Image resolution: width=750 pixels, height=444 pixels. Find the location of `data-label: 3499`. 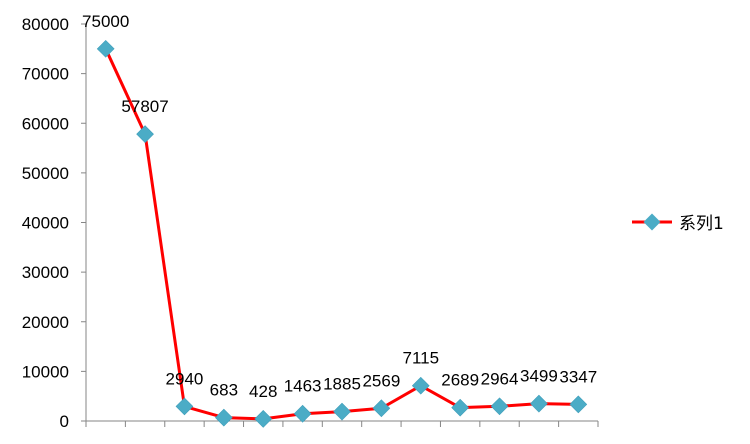

data-label: 3499 is located at coordinates (539, 376).